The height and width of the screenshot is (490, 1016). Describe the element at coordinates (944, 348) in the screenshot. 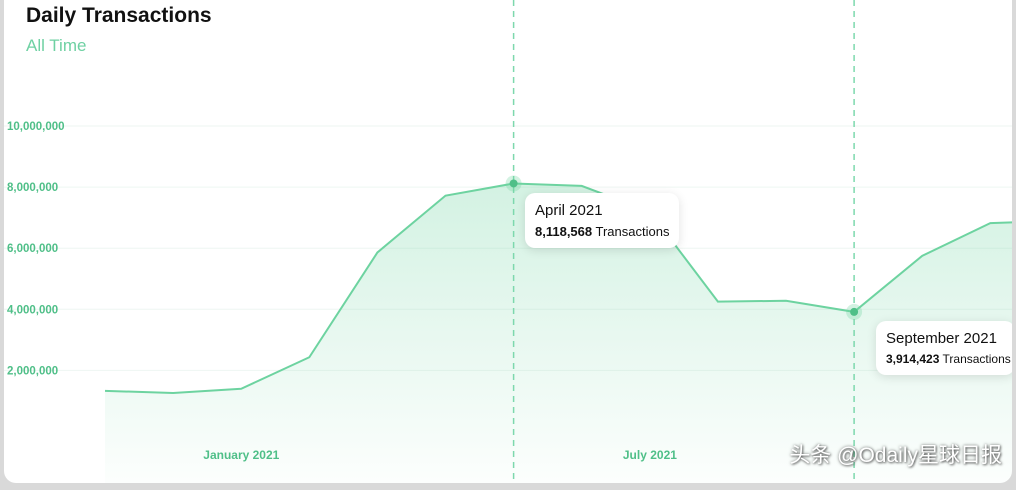

I see `tooltip-september: September 2021 3,914,423 Transactions` at that location.